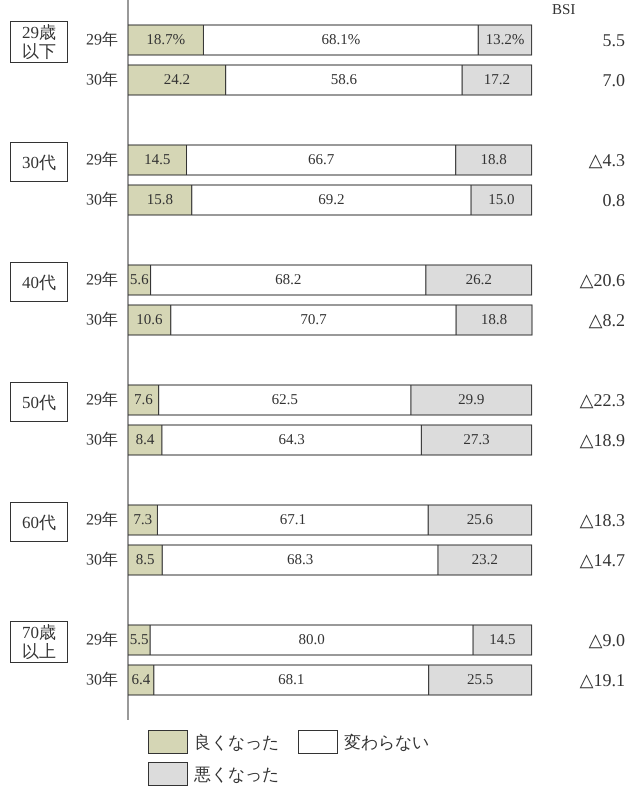  What do you see at coordinates (291, 680) in the screenshot?
I see `data-label: 68.1` at bounding box center [291, 680].